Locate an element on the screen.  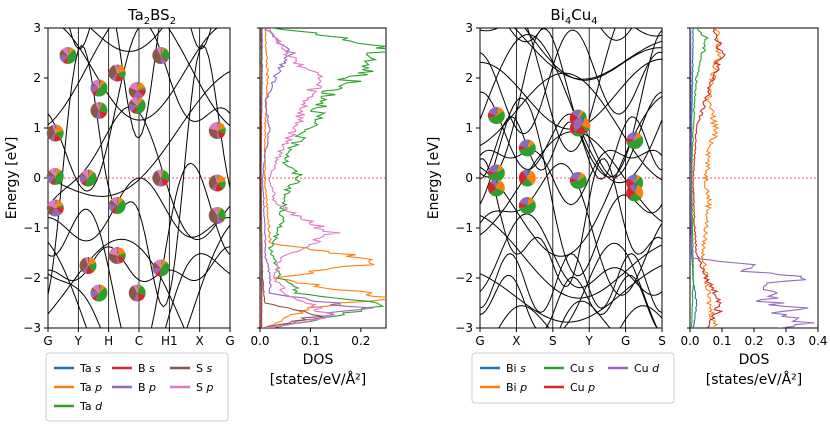
dos-left-xtick-label: 0.1 is located at coordinates (310, 341).